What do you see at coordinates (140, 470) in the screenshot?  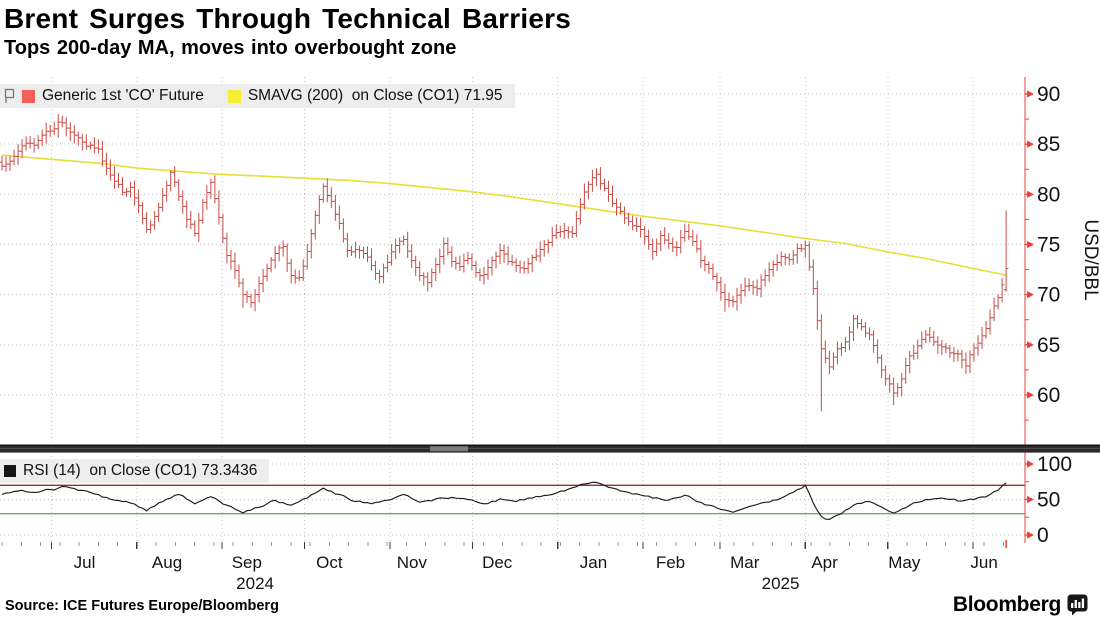 I see `rsi-series-label: RSI (14) on Close (CO1) 73.3436` at bounding box center [140, 470].